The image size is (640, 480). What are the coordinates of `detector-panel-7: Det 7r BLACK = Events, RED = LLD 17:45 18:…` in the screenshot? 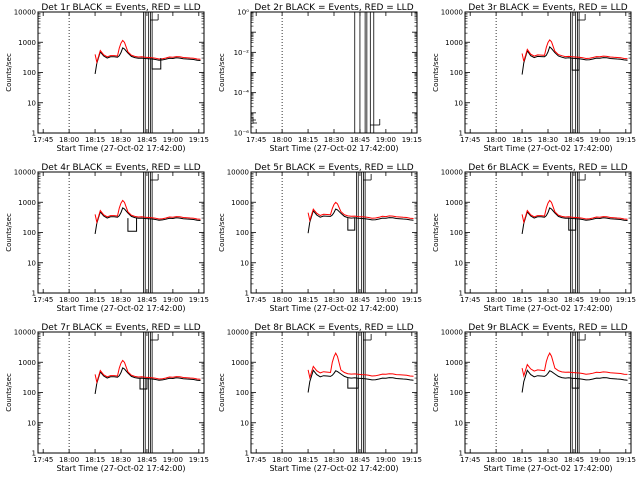 It's located at (107, 398).